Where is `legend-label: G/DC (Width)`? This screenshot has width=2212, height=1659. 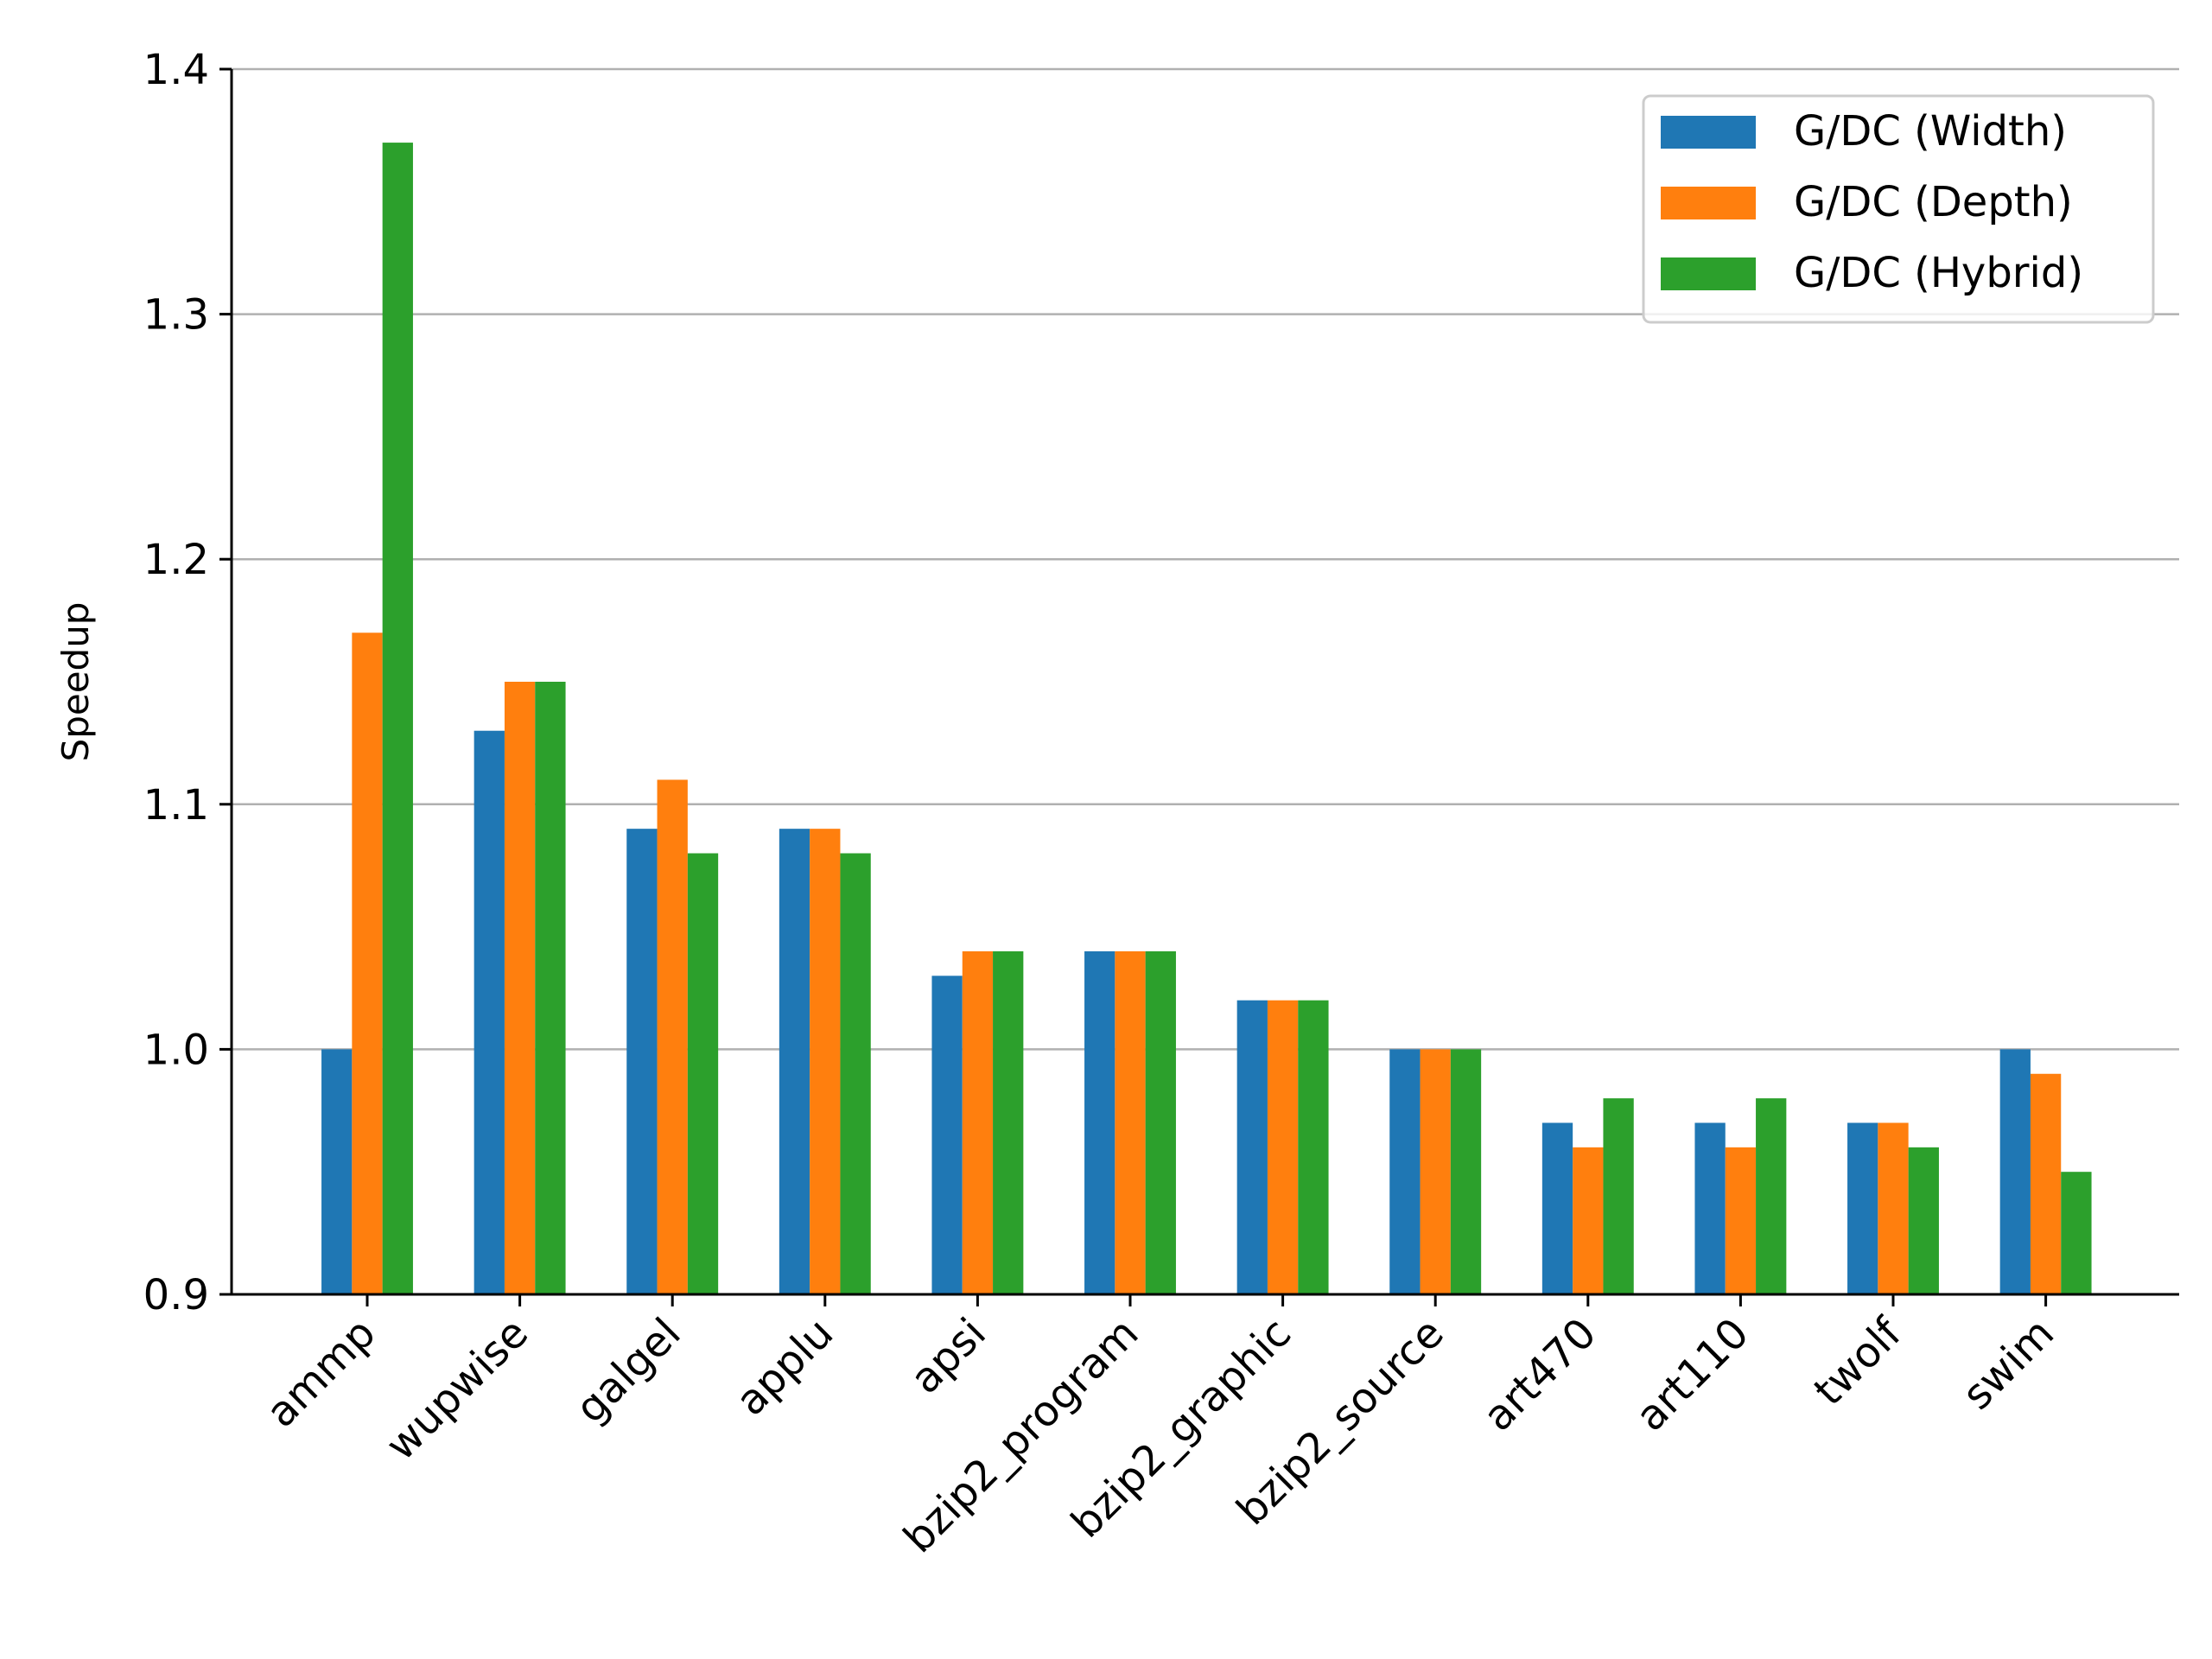 legend-label: G/DC (Width) is located at coordinates (1930, 131).